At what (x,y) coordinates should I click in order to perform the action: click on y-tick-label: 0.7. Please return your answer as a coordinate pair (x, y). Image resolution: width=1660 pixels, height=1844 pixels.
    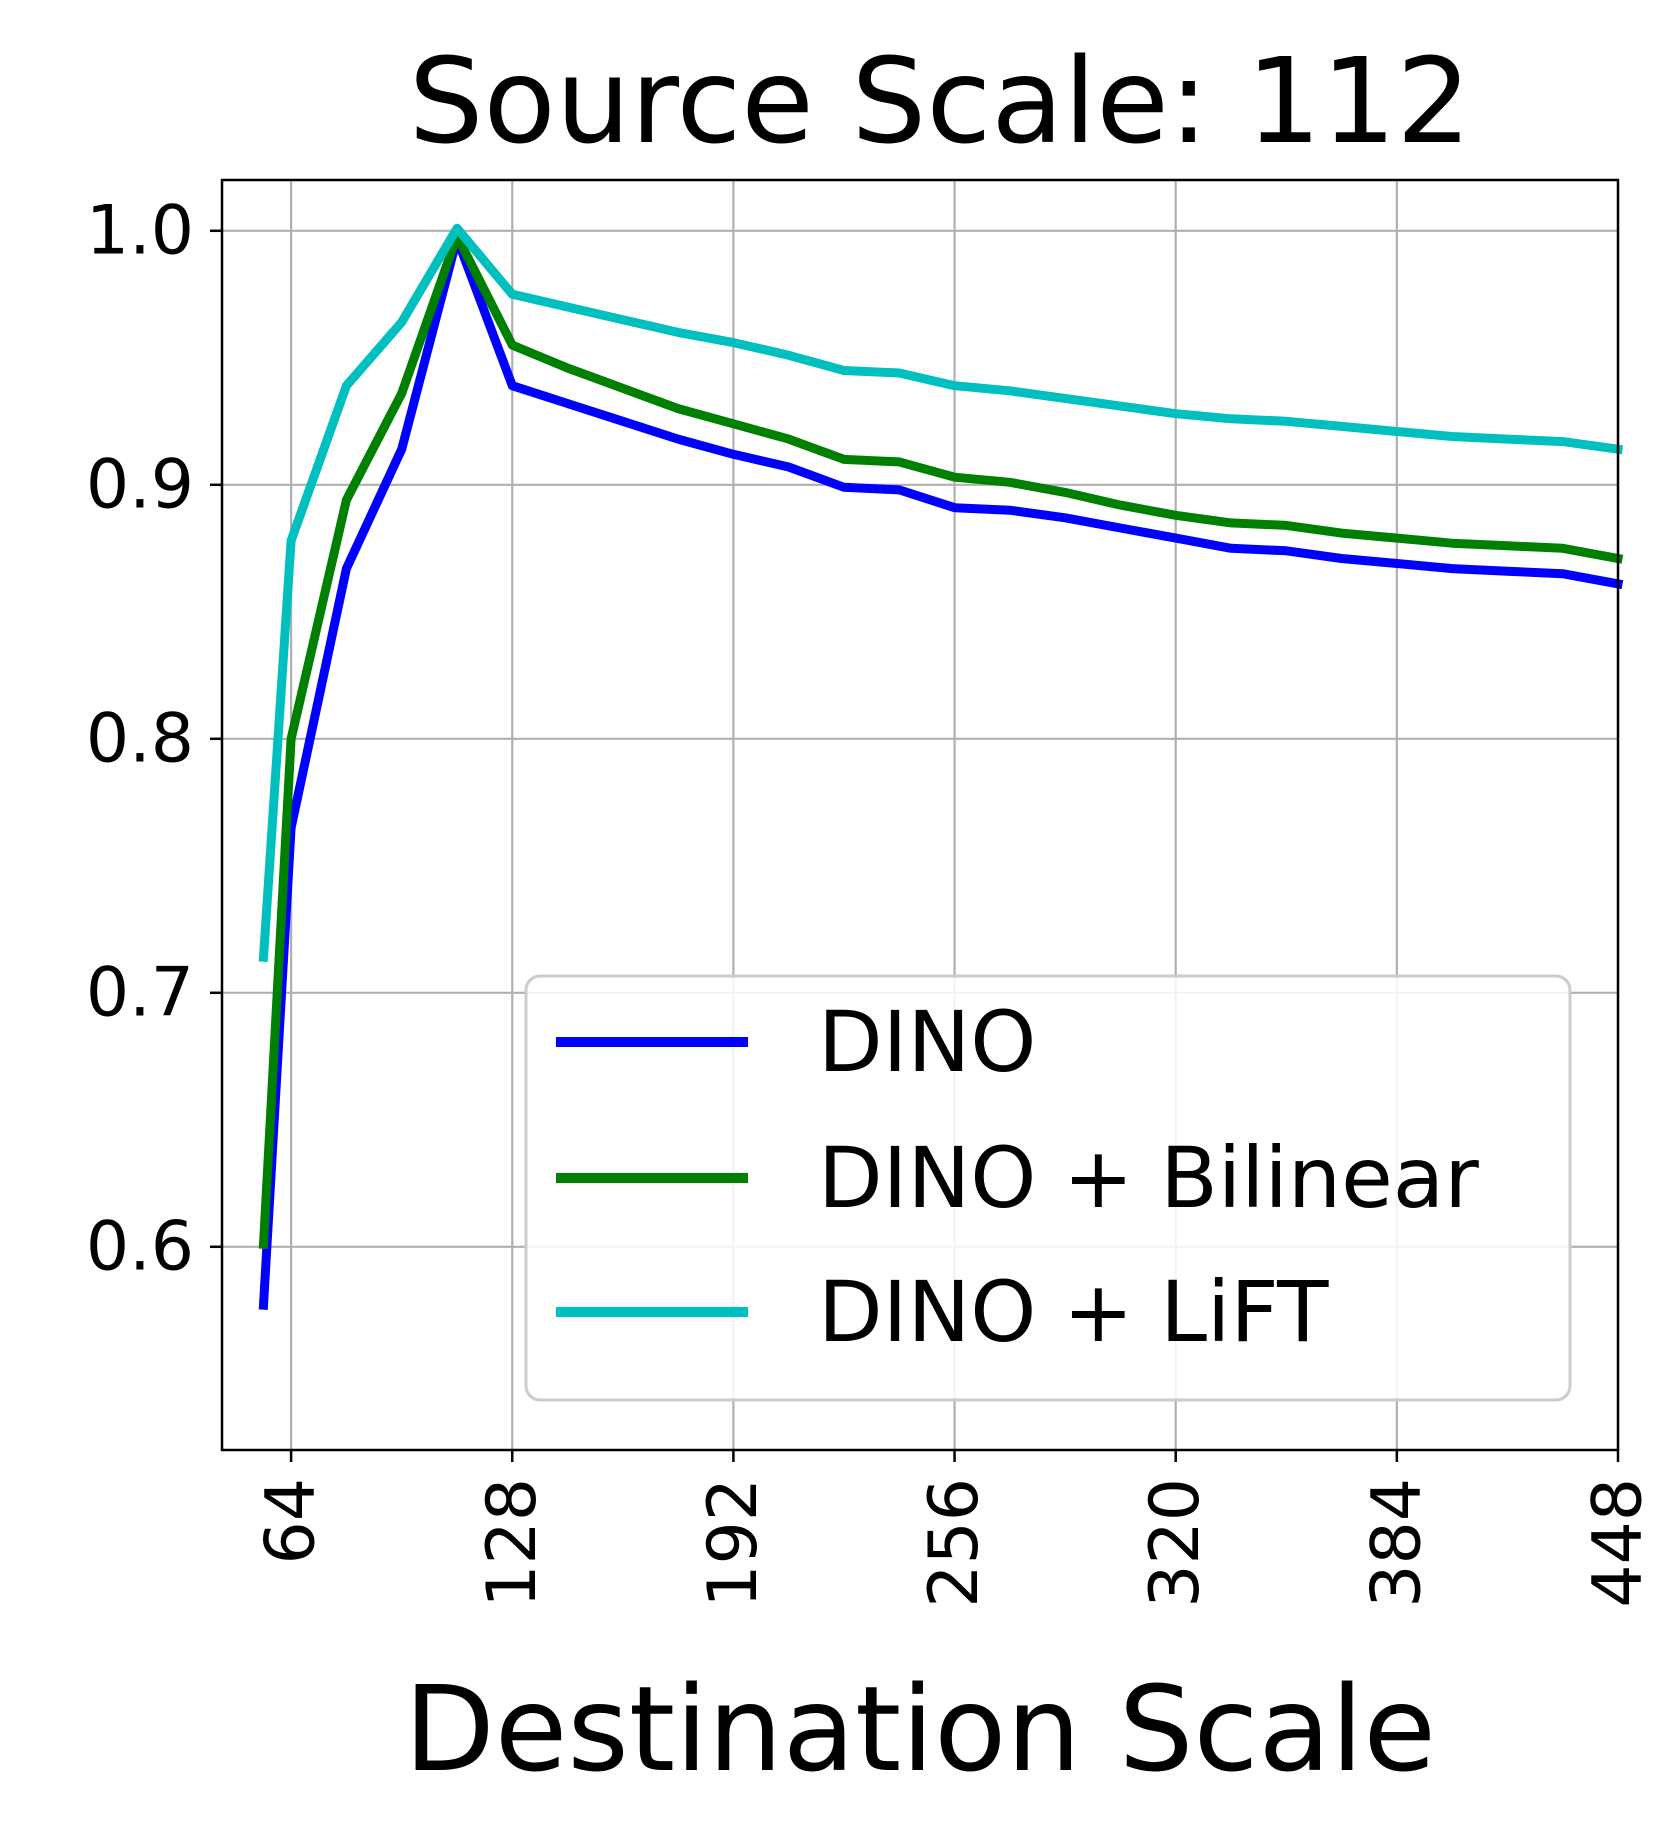
    Looking at the image, I should click on (140, 992).